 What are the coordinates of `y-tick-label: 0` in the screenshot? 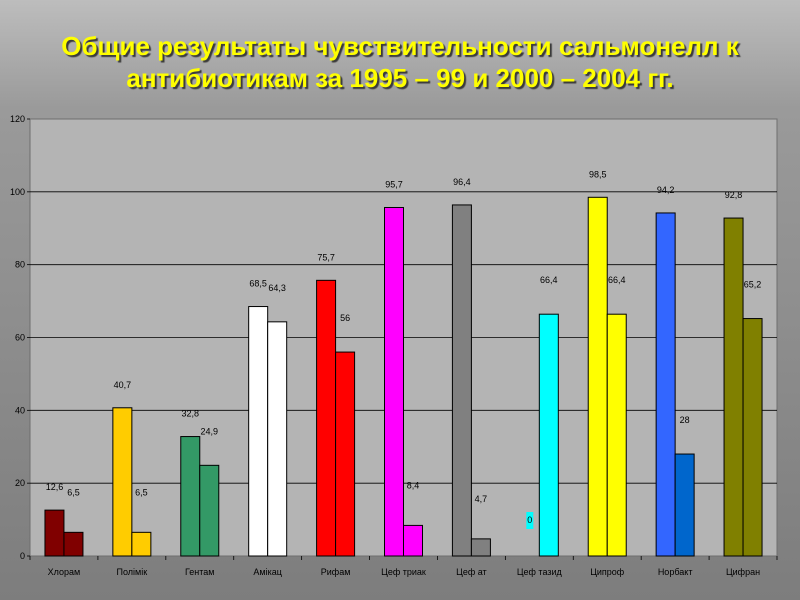 It's located at (22, 556).